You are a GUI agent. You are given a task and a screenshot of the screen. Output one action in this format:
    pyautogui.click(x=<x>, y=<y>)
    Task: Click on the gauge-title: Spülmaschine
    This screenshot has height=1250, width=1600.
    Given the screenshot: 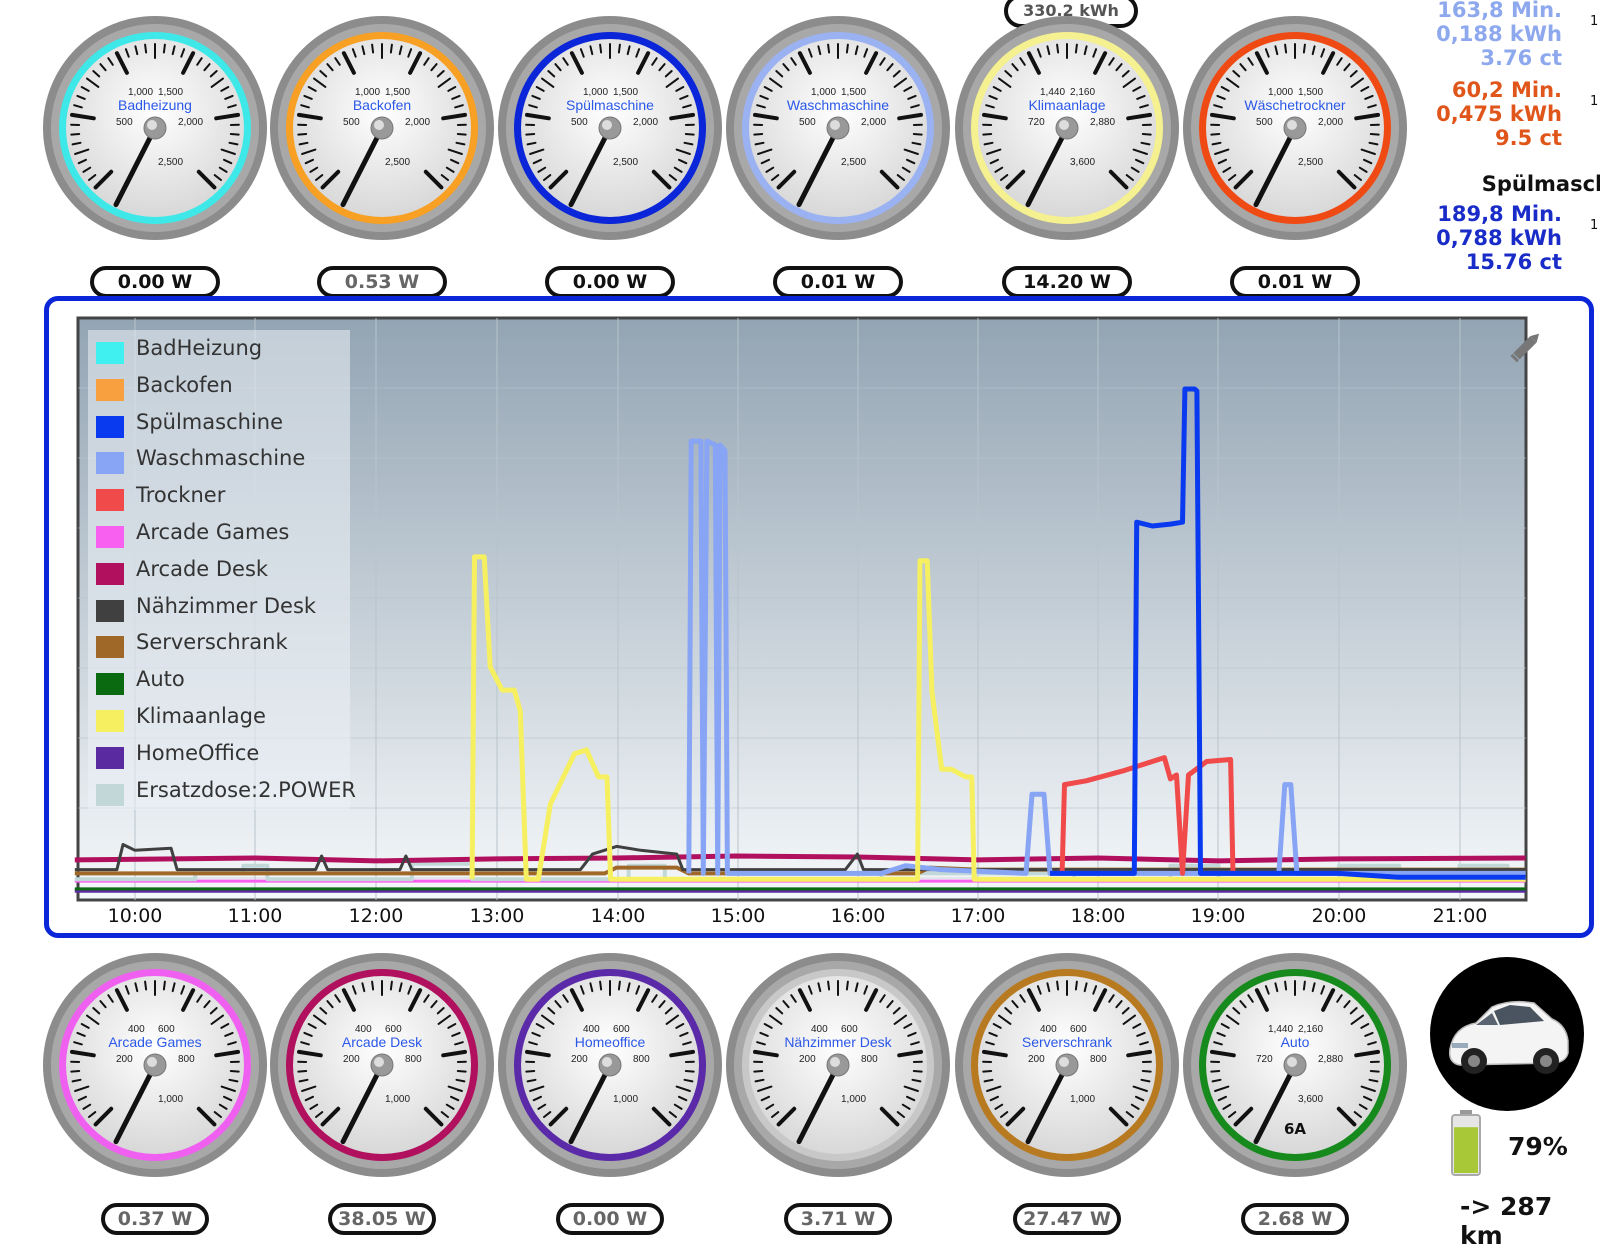 What is the action you would take?
    pyautogui.click(x=610, y=105)
    